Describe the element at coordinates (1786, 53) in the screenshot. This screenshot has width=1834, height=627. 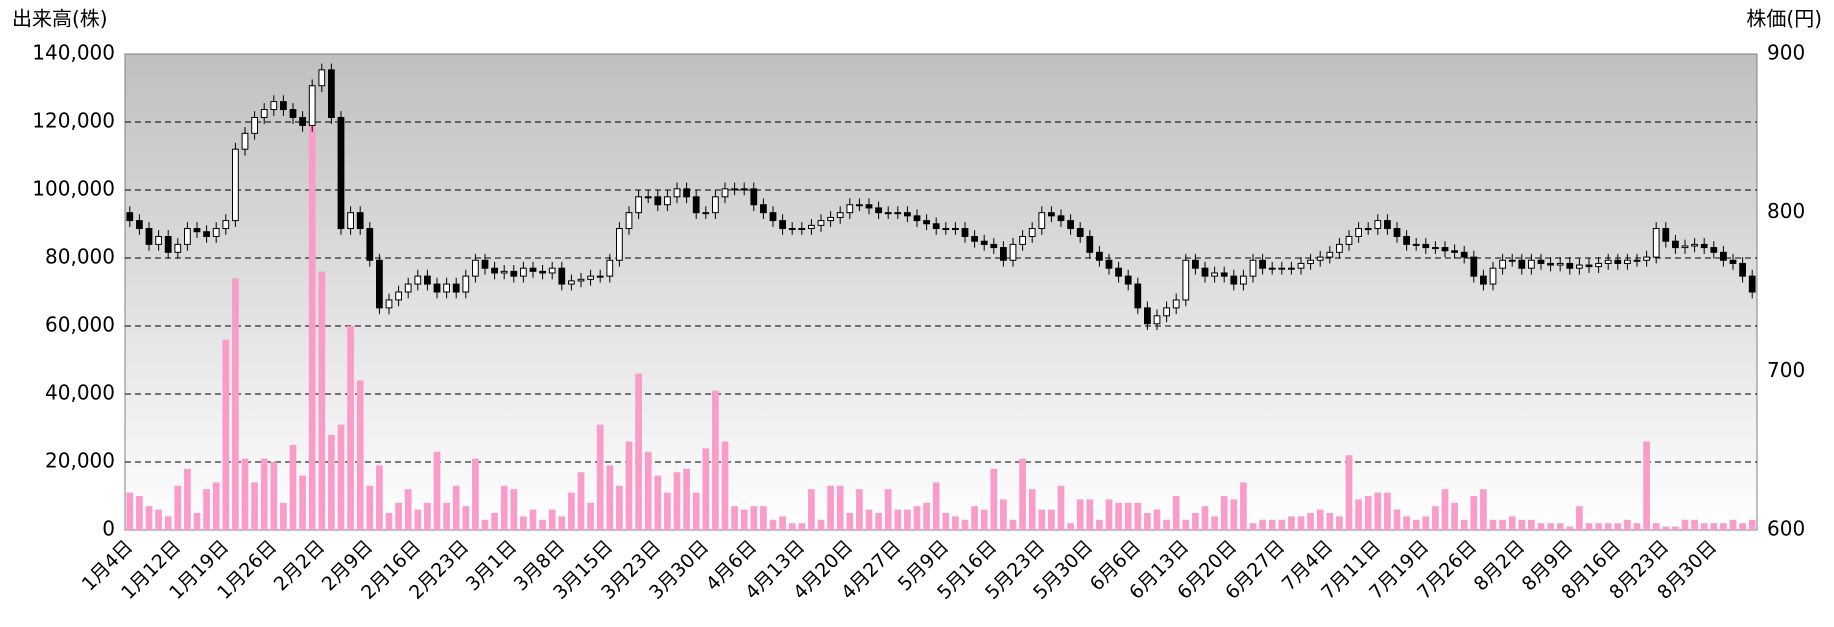
I see `y2-tick-label: 900` at that location.